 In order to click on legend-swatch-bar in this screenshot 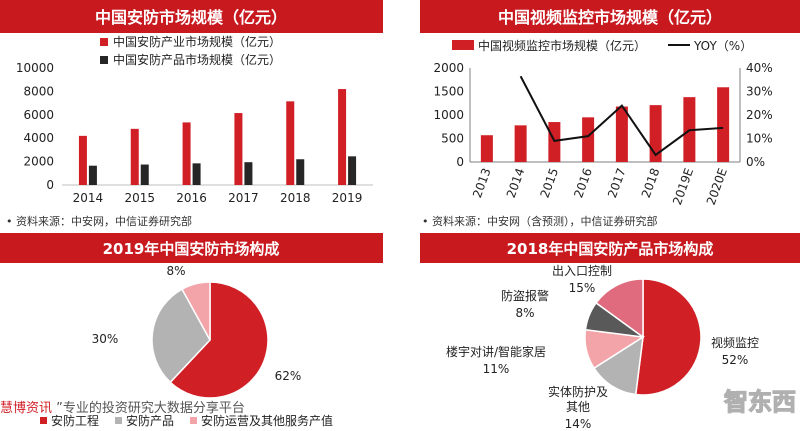, I will do `click(463, 45)`.